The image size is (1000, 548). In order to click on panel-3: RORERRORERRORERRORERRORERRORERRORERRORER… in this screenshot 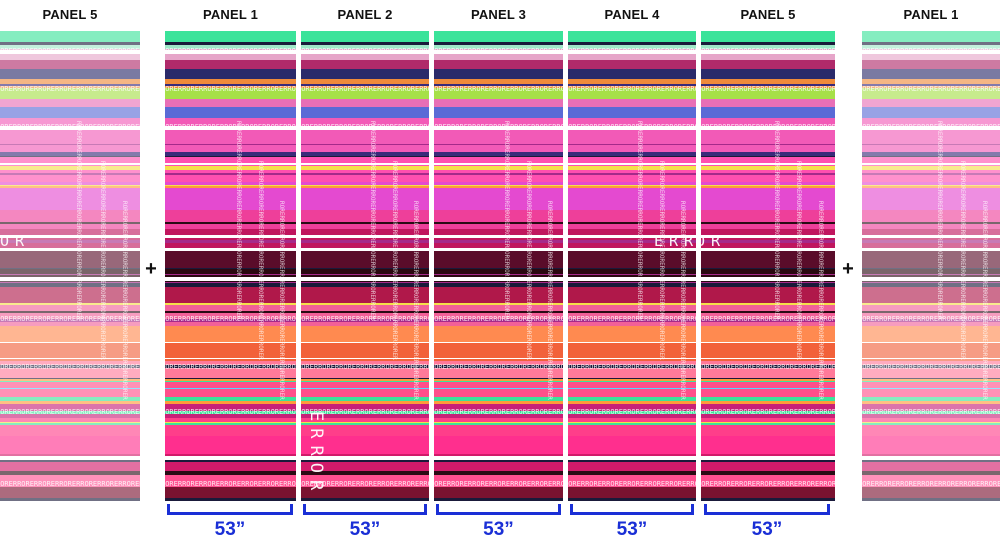, I will do `click(498, 266)`.